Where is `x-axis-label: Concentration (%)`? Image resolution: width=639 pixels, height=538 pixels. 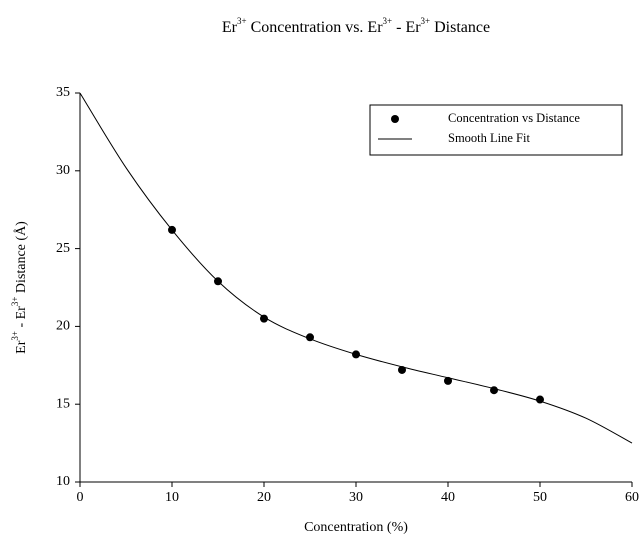
x-axis-label: Concentration (%) is located at coordinates (356, 527).